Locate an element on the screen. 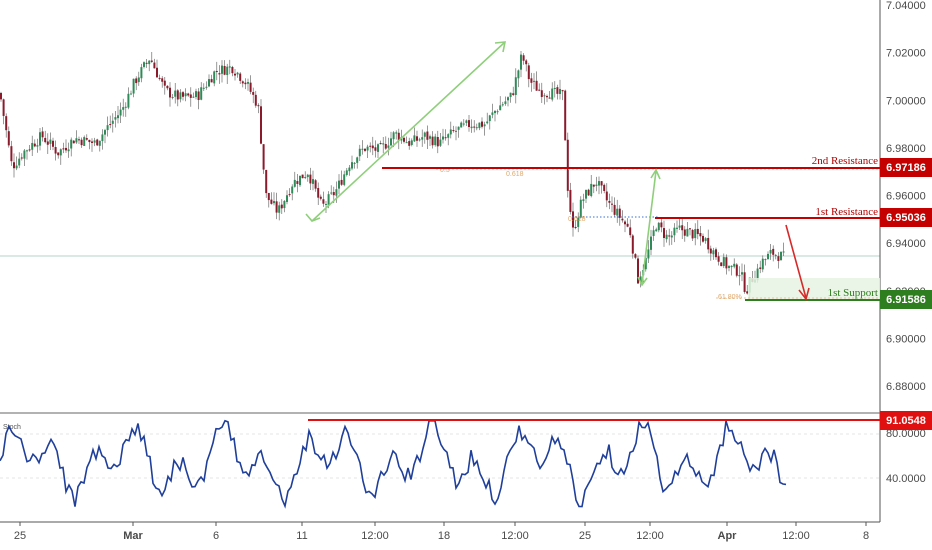  support-zone-box is located at coordinates (814, 289).